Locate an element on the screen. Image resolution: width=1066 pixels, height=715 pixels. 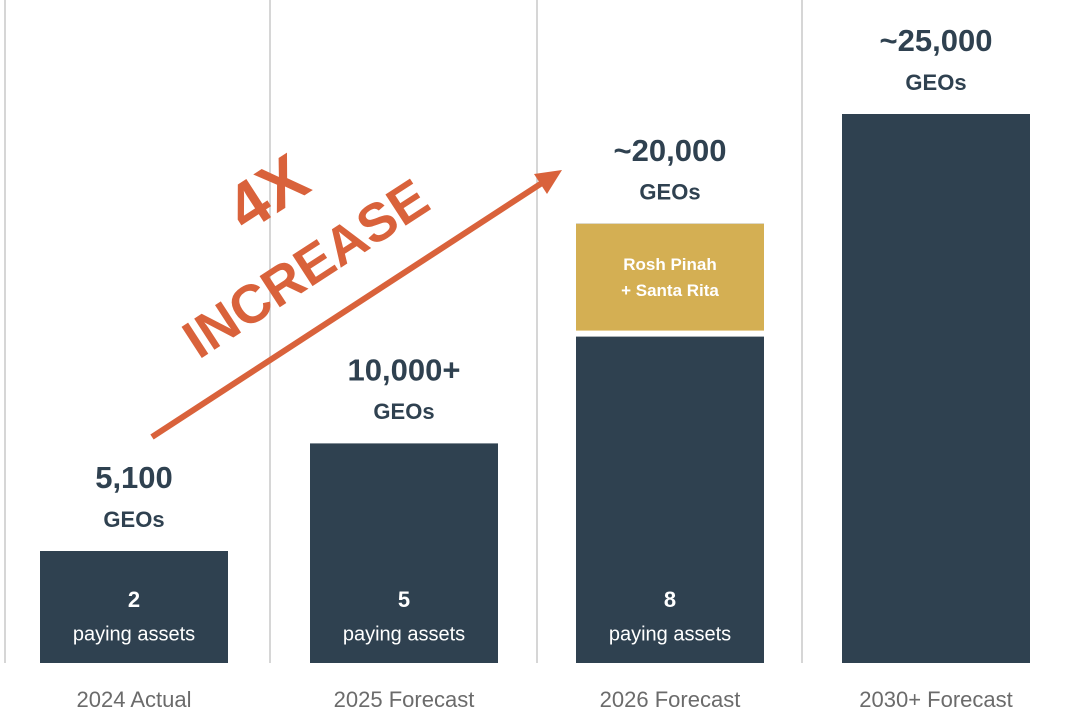
x-tick-label: 2024 Actual is located at coordinates (134, 699).